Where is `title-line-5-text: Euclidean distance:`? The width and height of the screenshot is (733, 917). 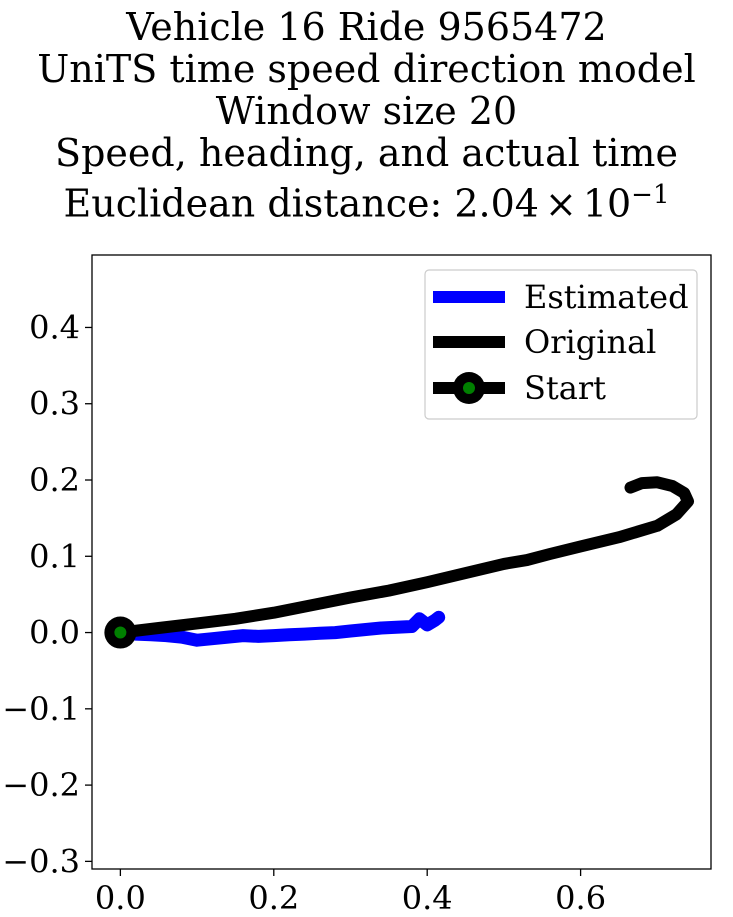
title-line-5-text: Euclidean distance: is located at coordinates (259, 203).